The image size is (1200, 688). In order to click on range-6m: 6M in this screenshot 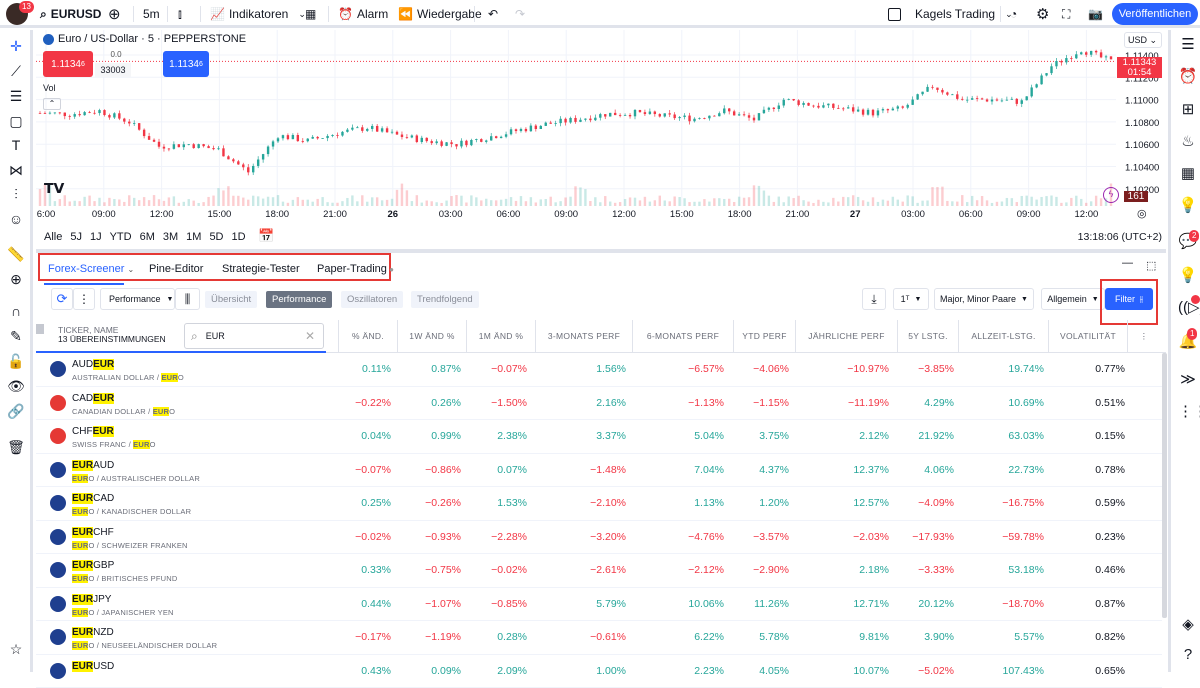, I will do `click(147, 237)`.